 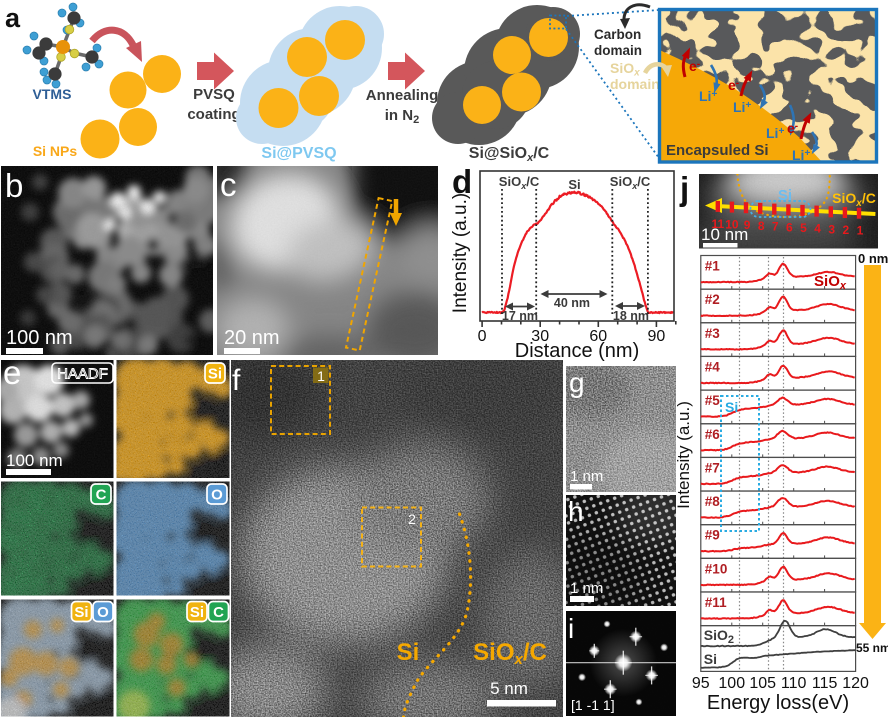 What do you see at coordinates (855, 683) in the screenshot?
I see `svg-text: 120` at bounding box center [855, 683].